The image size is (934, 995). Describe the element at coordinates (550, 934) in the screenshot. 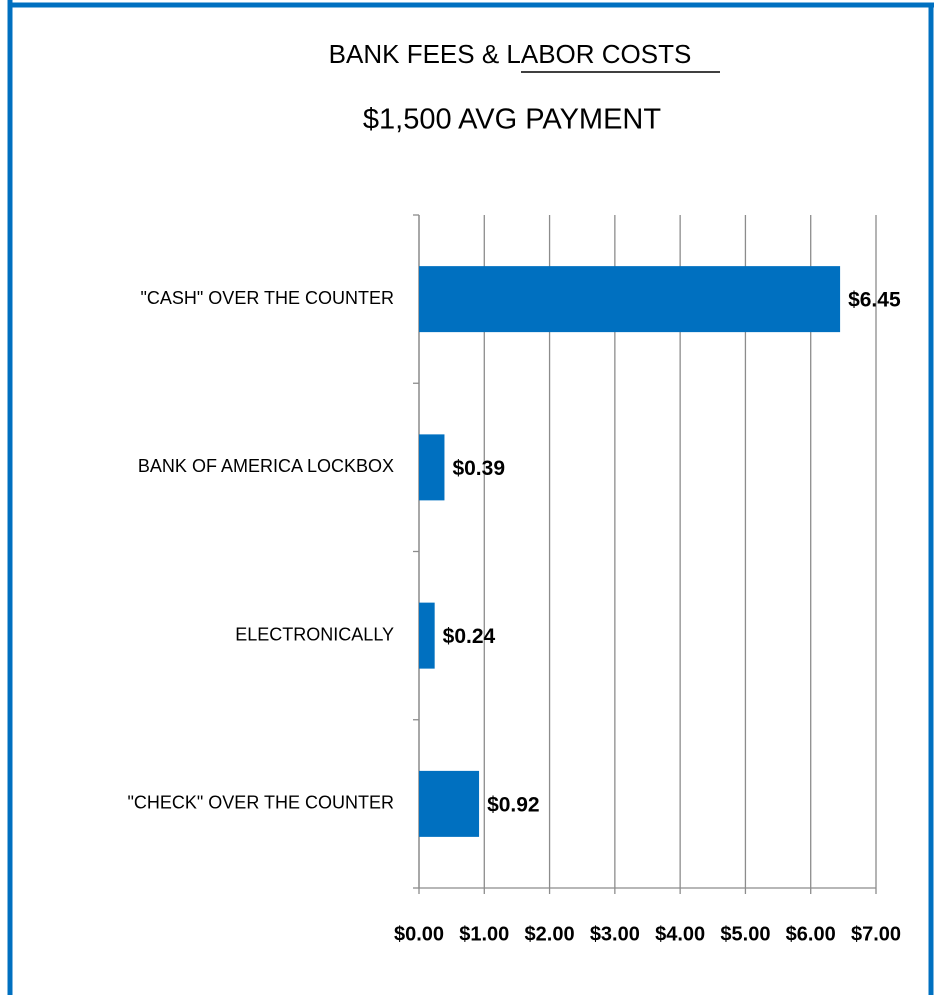

I see `x-tick-label: $2.00` at that location.